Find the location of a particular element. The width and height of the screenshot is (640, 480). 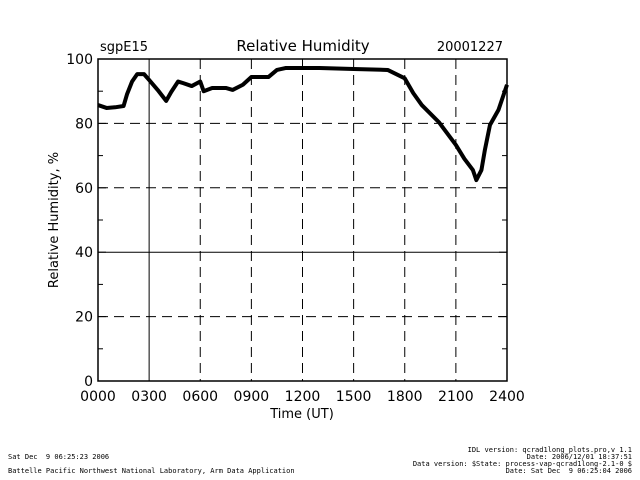

footer-idl-date: Date: 2006/12/01 18:37:51 is located at coordinates (579, 457).